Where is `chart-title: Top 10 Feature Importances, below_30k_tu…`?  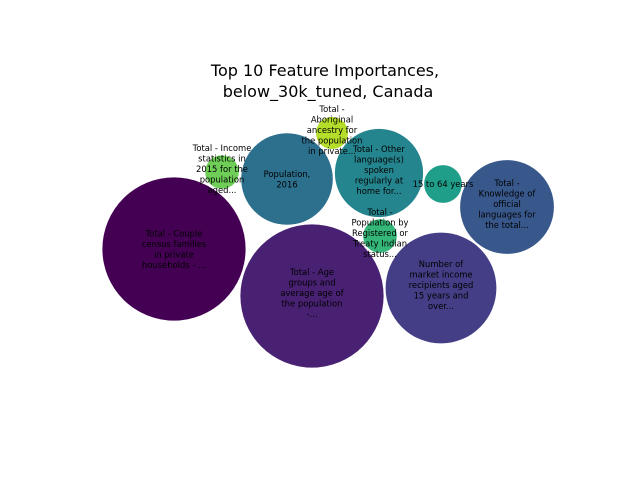 chart-title: Top 10 Feature Importances, below_30k_tu… is located at coordinates (324, 81).